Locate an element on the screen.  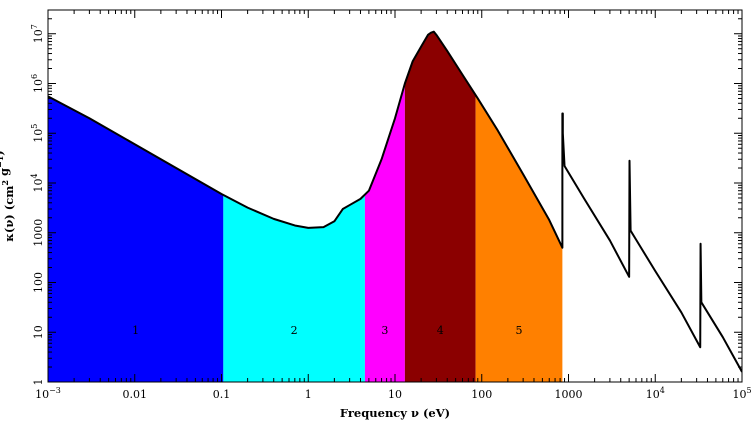
y-tick-label: 104 is located at coordinates (37, 182).